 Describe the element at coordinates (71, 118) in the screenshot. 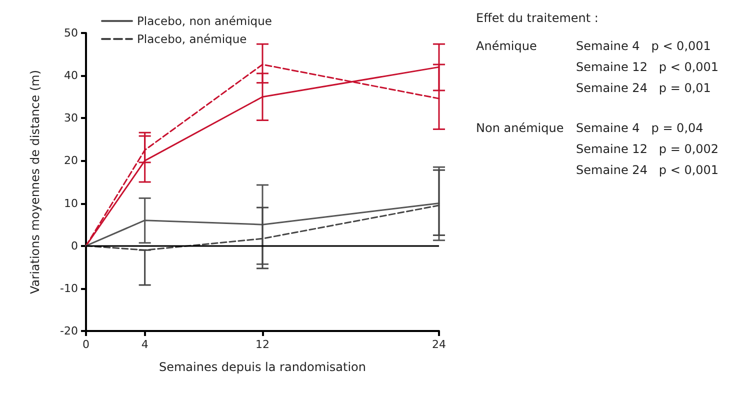

I see `y-tick-label: 30` at that location.